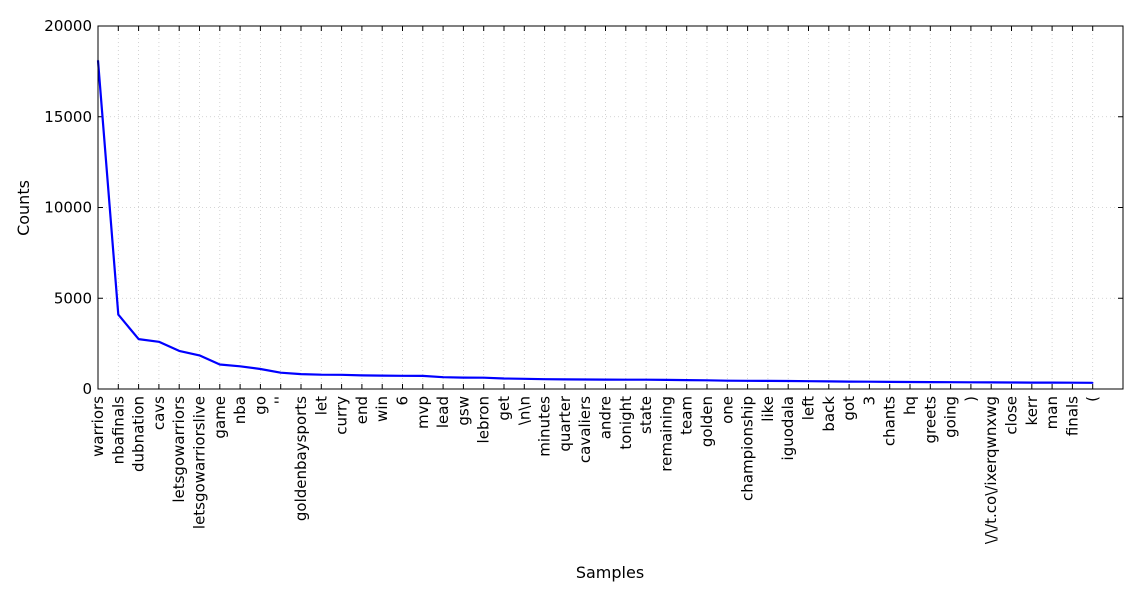  What do you see at coordinates (687, 415) in the screenshot?
I see `x-tick-label: team` at bounding box center [687, 415].